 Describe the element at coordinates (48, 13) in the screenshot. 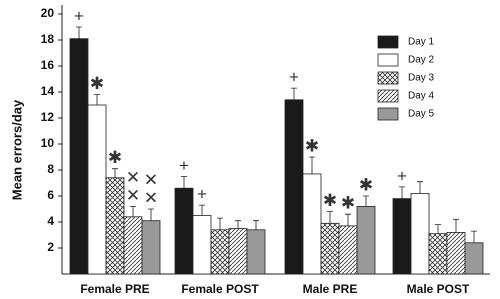

I see `y-tick-label: 20` at that location.